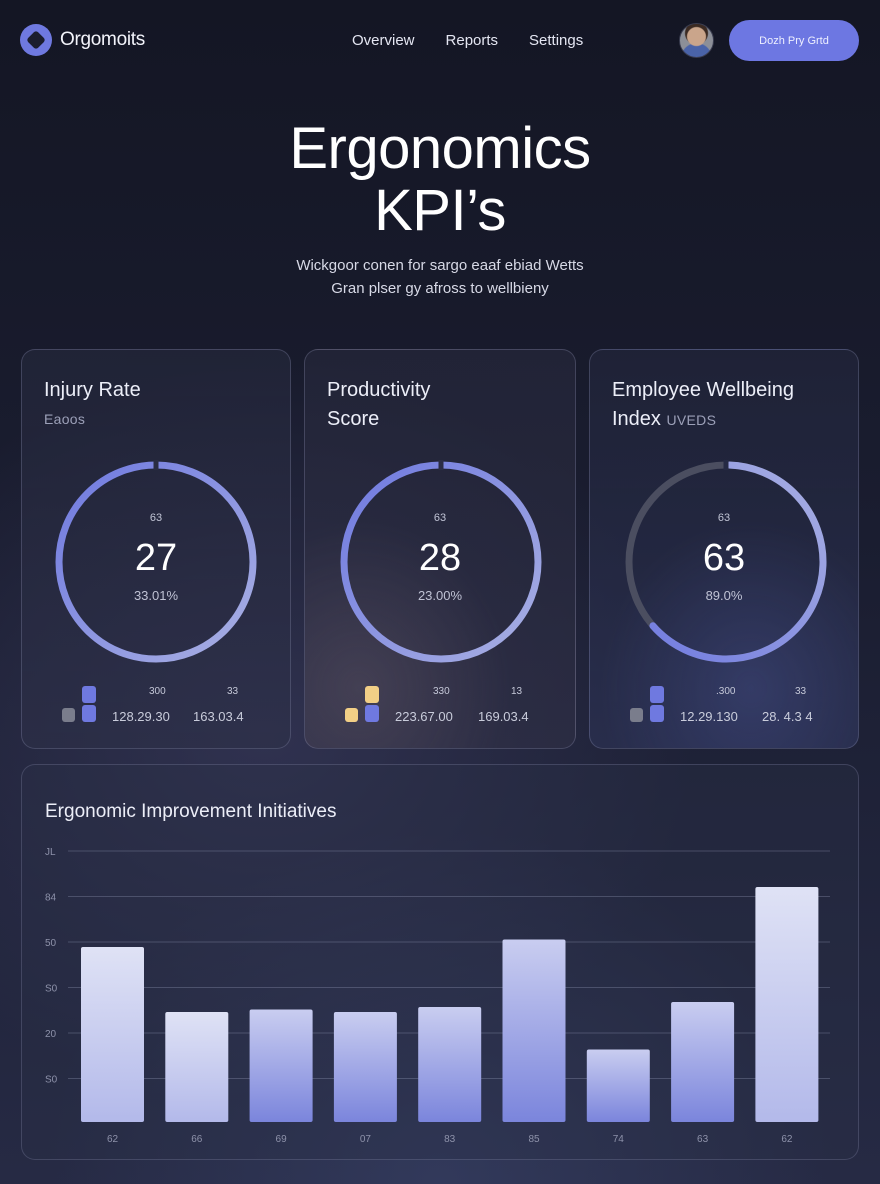 The width and height of the screenshot is (880, 1184). I want to click on kpi-title-line-1: Employee Wellbeing, so click(703, 390).